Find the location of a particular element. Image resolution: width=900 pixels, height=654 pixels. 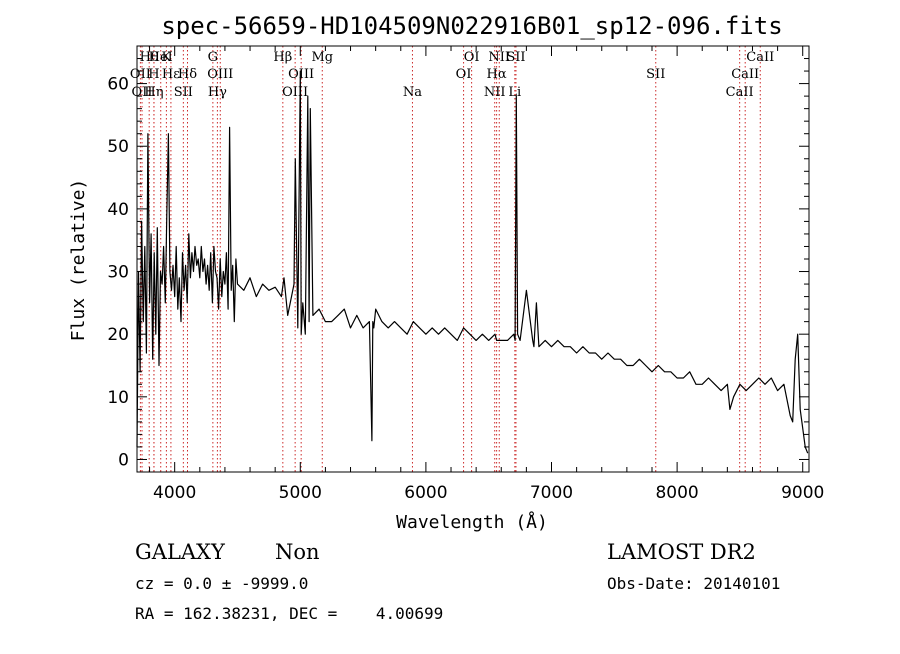

y-tick-label: 10 is located at coordinates (118, 398).